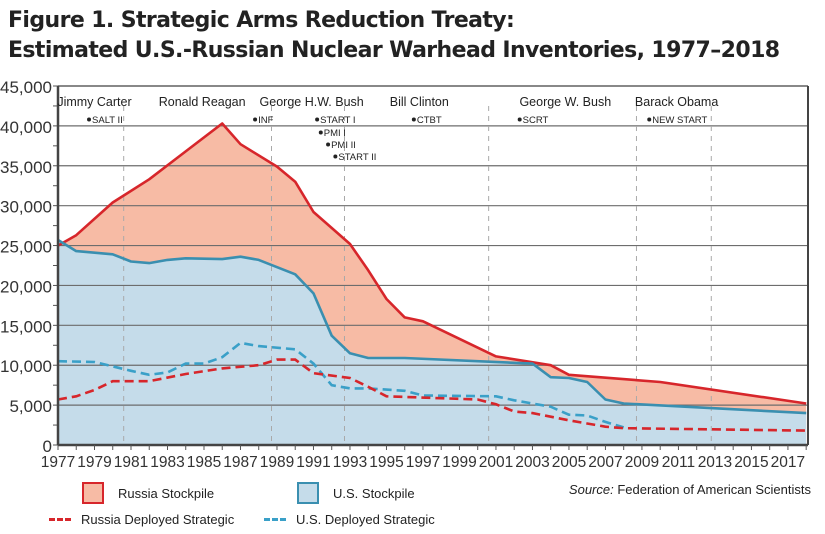 This screenshot has height=534, width=825. I want to click on x-tick-label: 2017, so click(788, 462).